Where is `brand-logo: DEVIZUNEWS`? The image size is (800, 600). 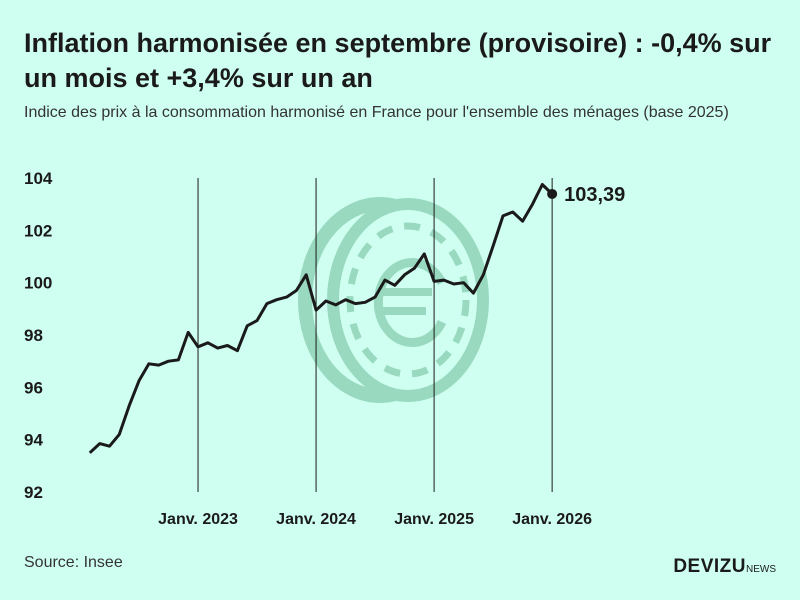
brand-logo: DEVIZUNEWS is located at coordinates (724, 567).